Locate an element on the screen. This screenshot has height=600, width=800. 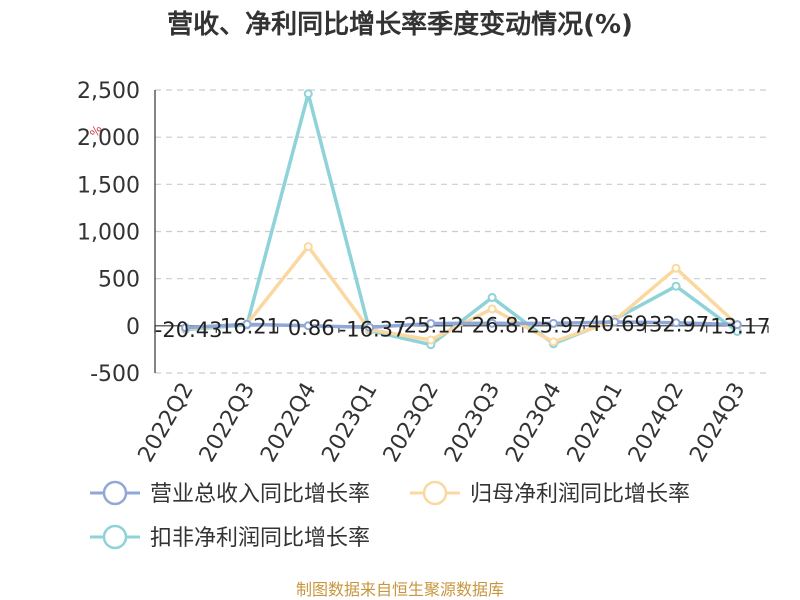
y-tick-label: 2,500 is located at coordinates (108, 91).